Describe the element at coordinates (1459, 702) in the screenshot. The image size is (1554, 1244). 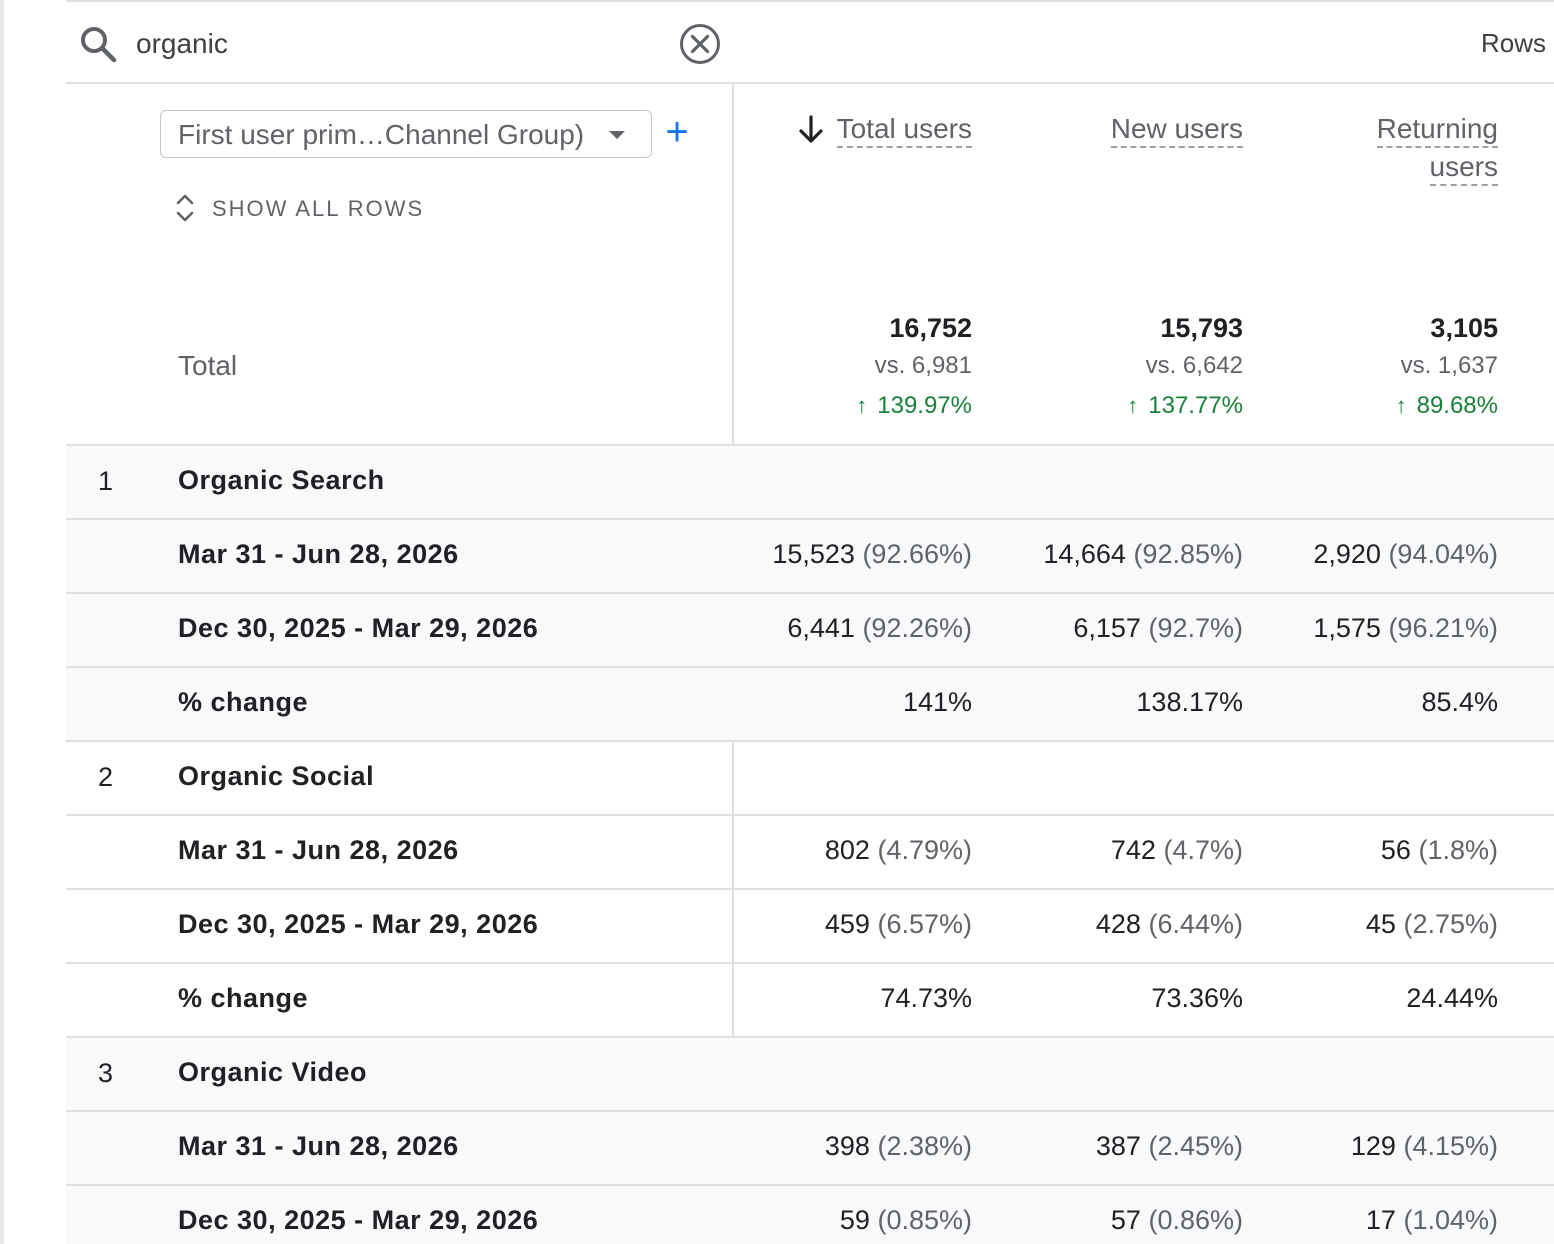
I see `table-cell: 85.4%` at that location.